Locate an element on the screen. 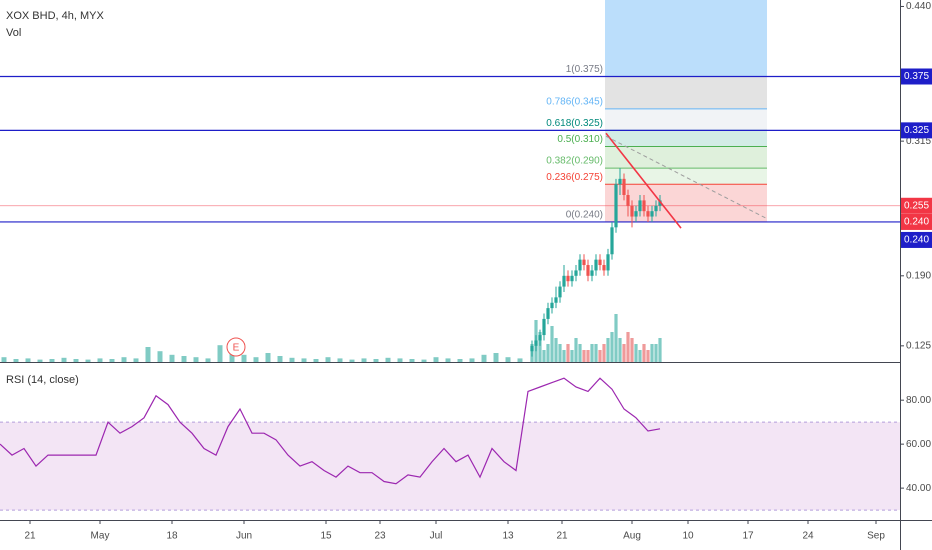 The height and width of the screenshot is (550, 932). symbol-title: XOX BHD, 4h, MYX is located at coordinates (55, 16).